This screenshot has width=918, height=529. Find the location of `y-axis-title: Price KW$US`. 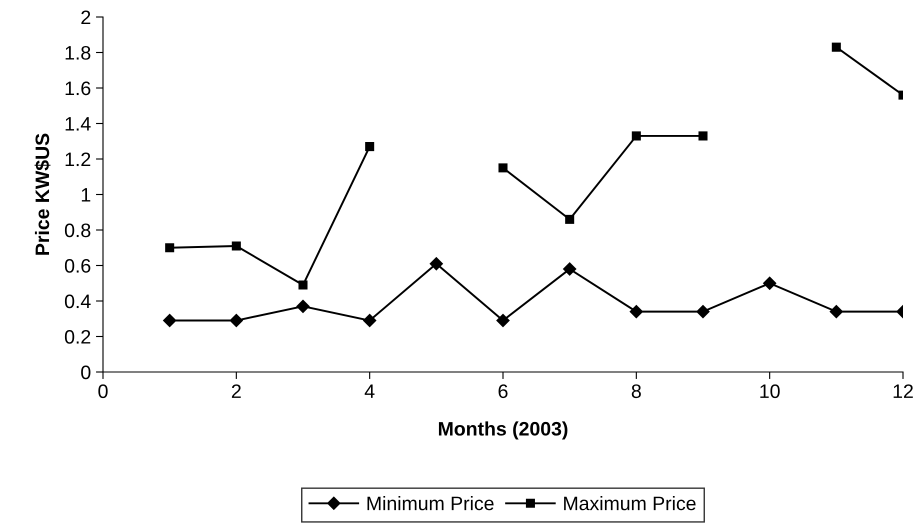

y-axis-title: Price KW$US is located at coordinates (42, 194).